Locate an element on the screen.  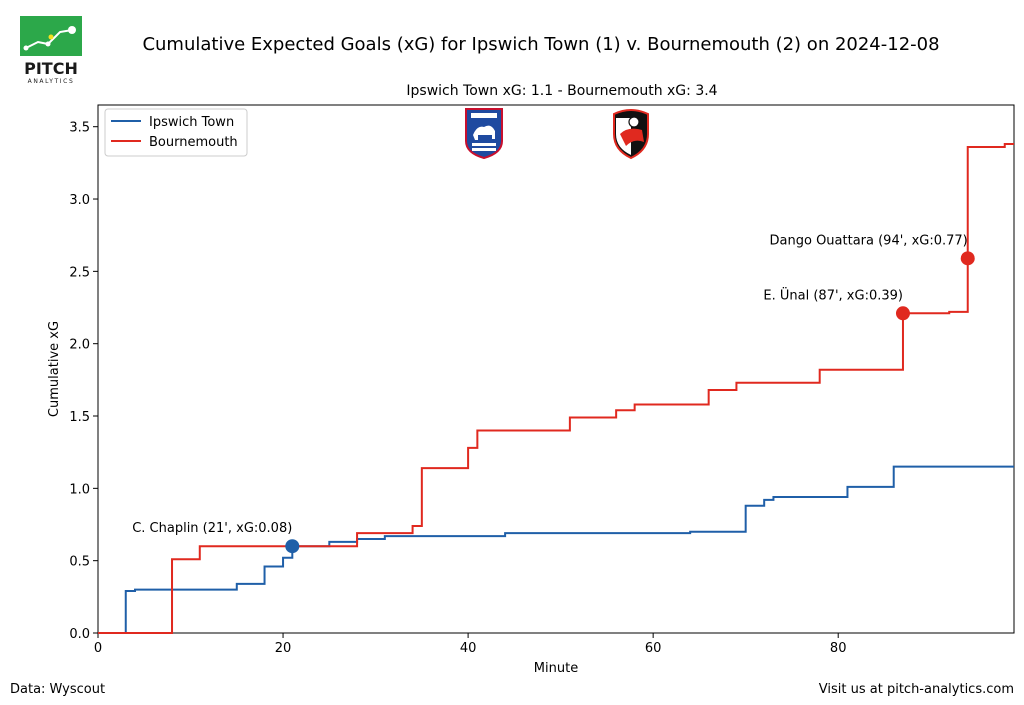
pitch-analytics-logo: PITCH ANALYTICS is located at coordinates (52, 51).